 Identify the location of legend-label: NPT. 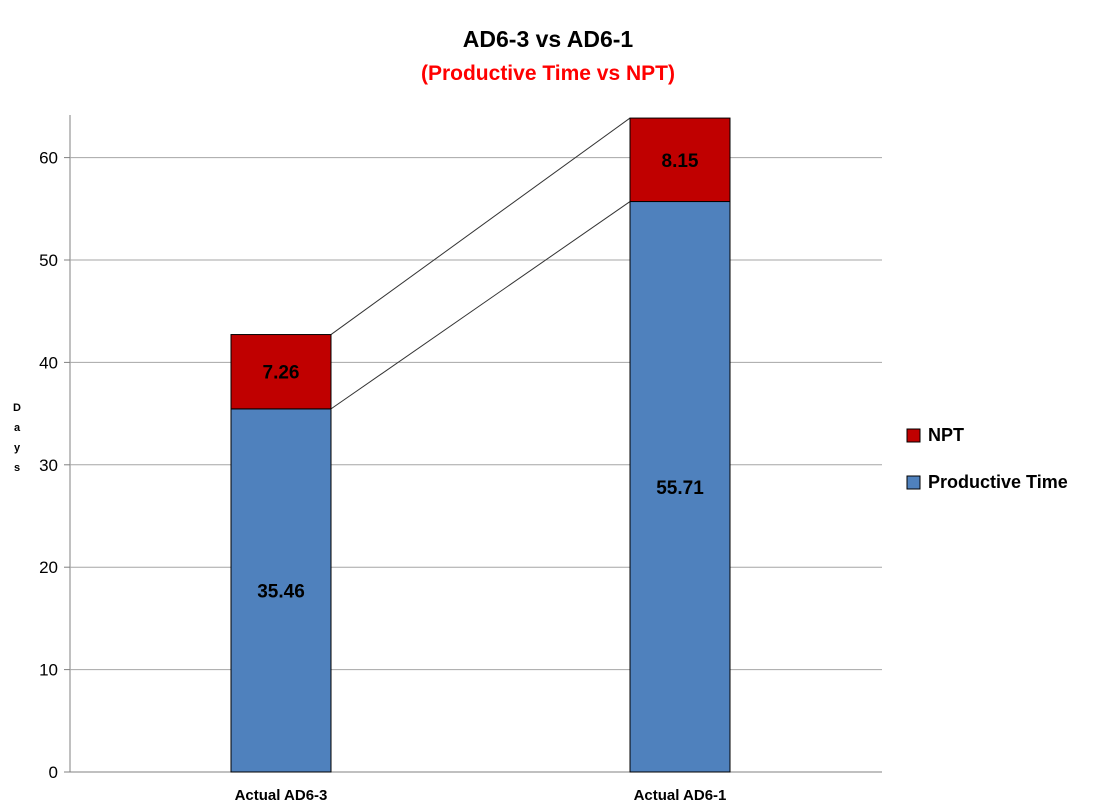
(946, 435).